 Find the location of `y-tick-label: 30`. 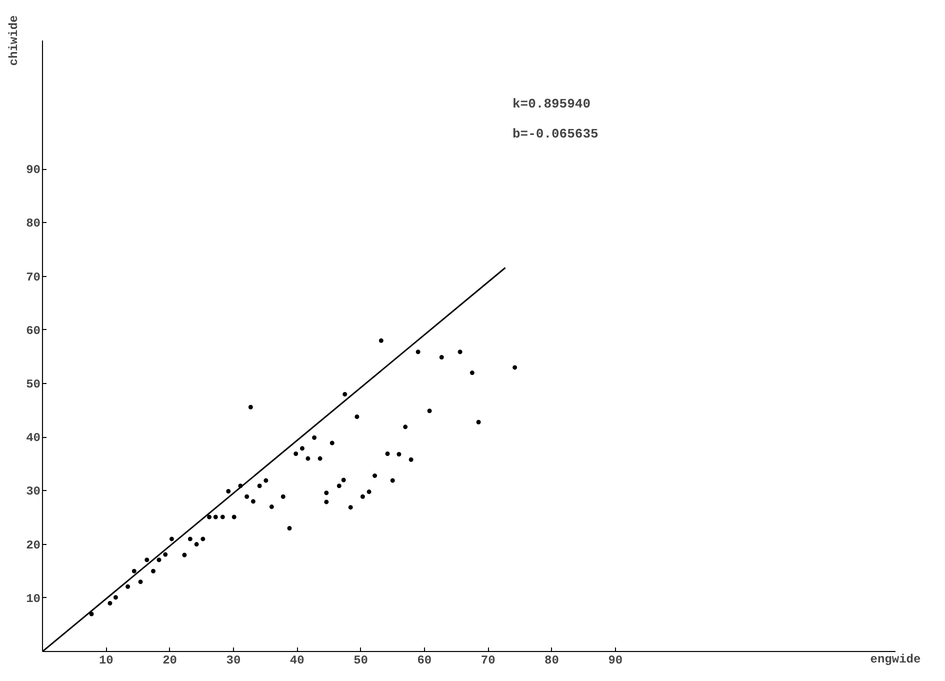

y-tick-label: 30 is located at coordinates (33, 491).